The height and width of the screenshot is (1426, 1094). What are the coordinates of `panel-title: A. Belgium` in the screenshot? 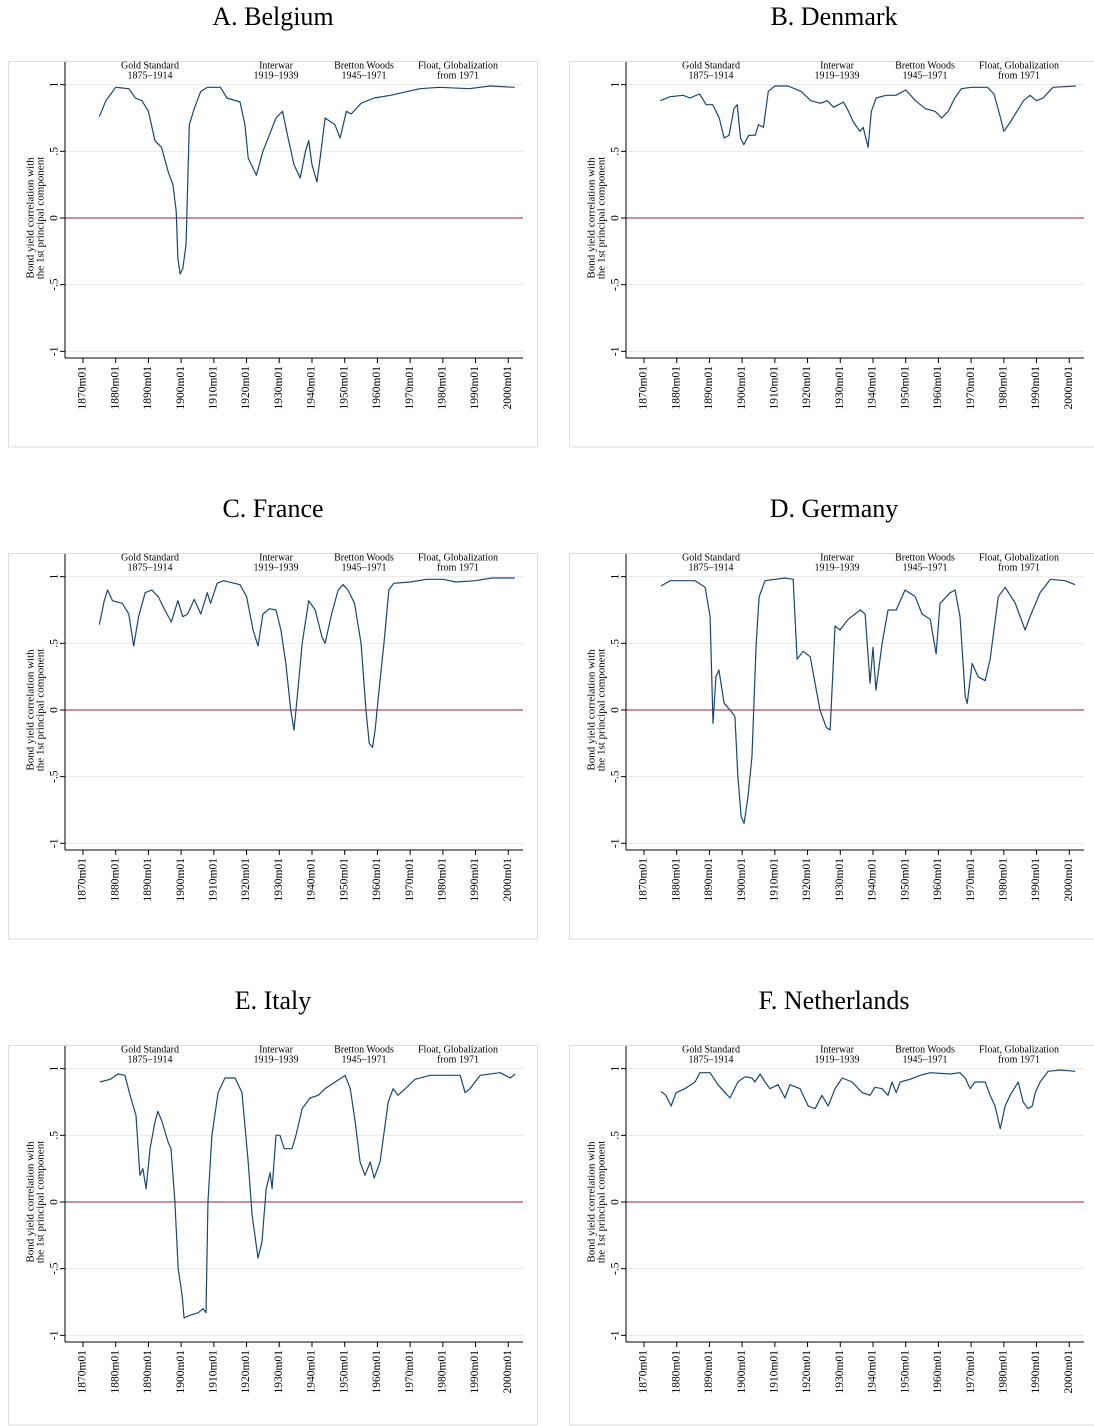 It's located at (272, 16).